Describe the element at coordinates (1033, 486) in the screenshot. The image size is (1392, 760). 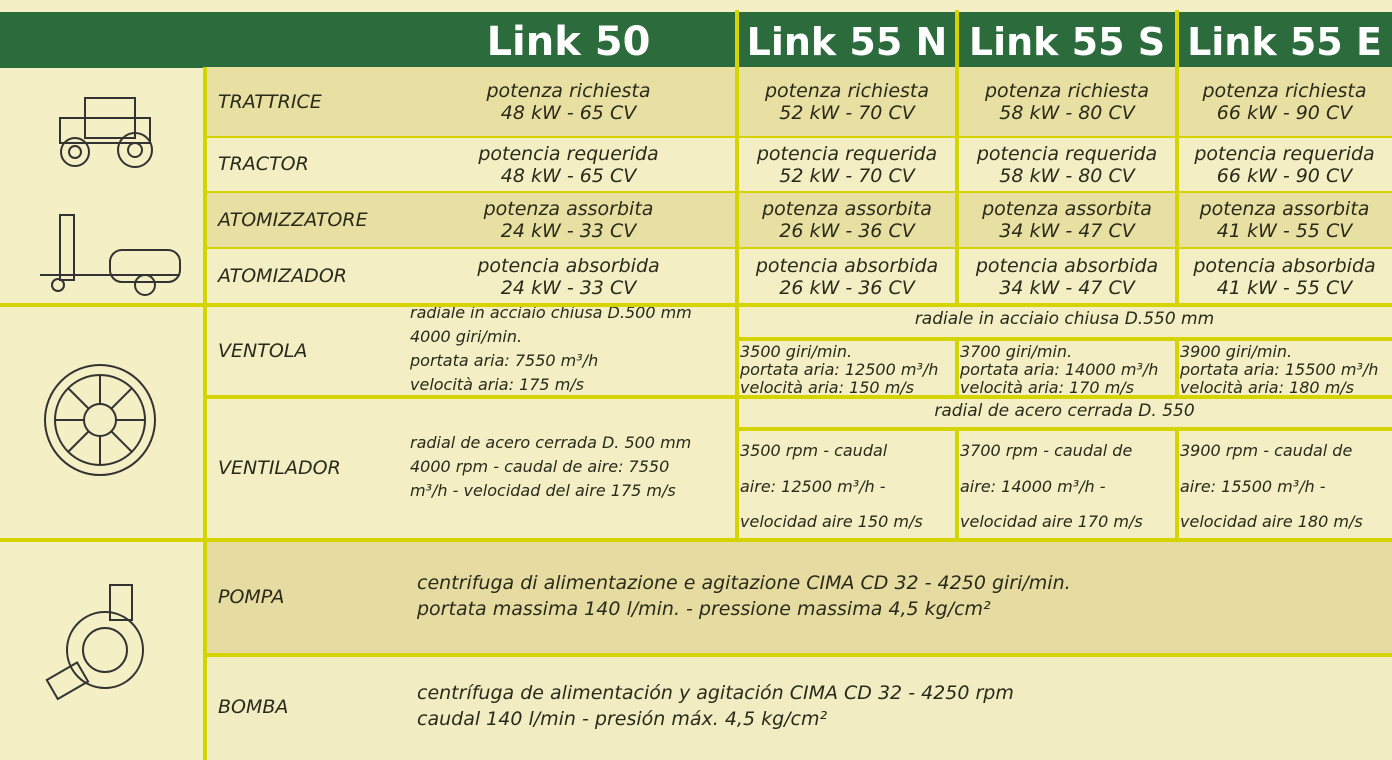
I see `cell-text: aire: 14000 m³/h -` at that location.